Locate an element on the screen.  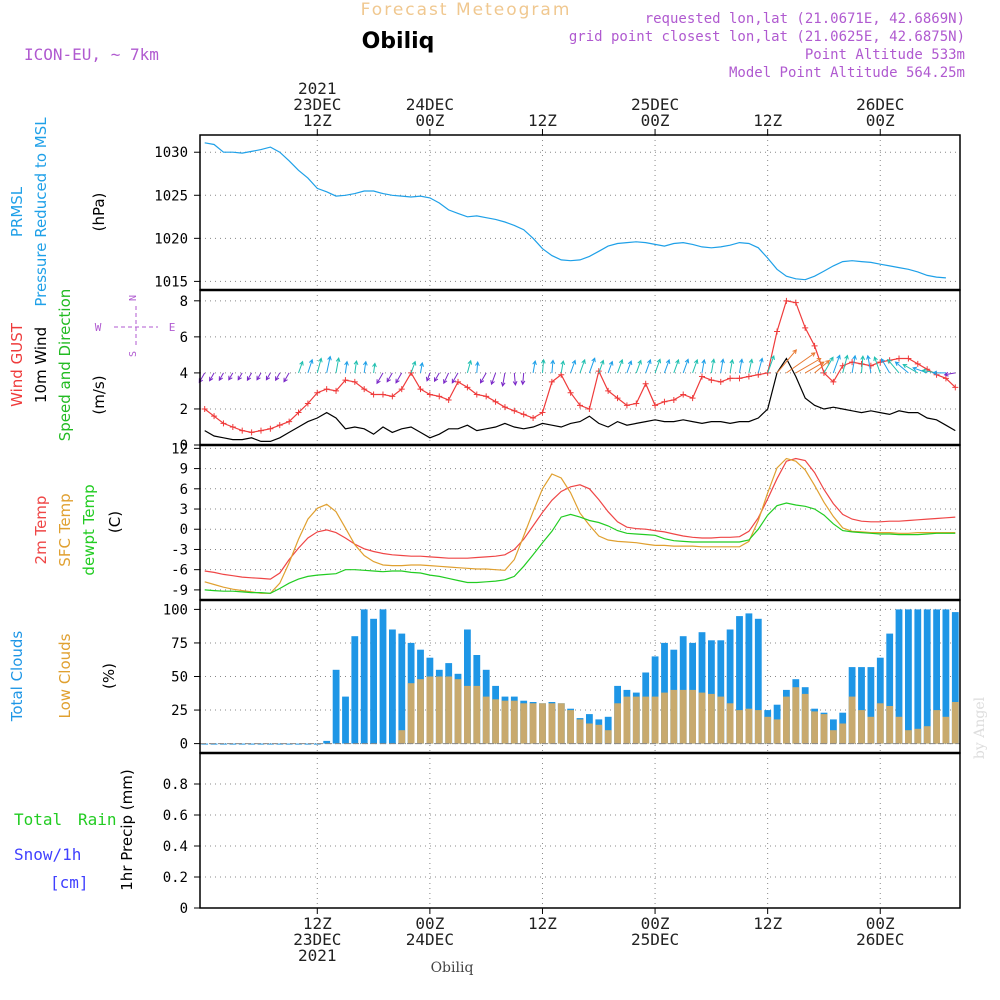
snow-label: Snow/1h is located at coordinates (47, 854).